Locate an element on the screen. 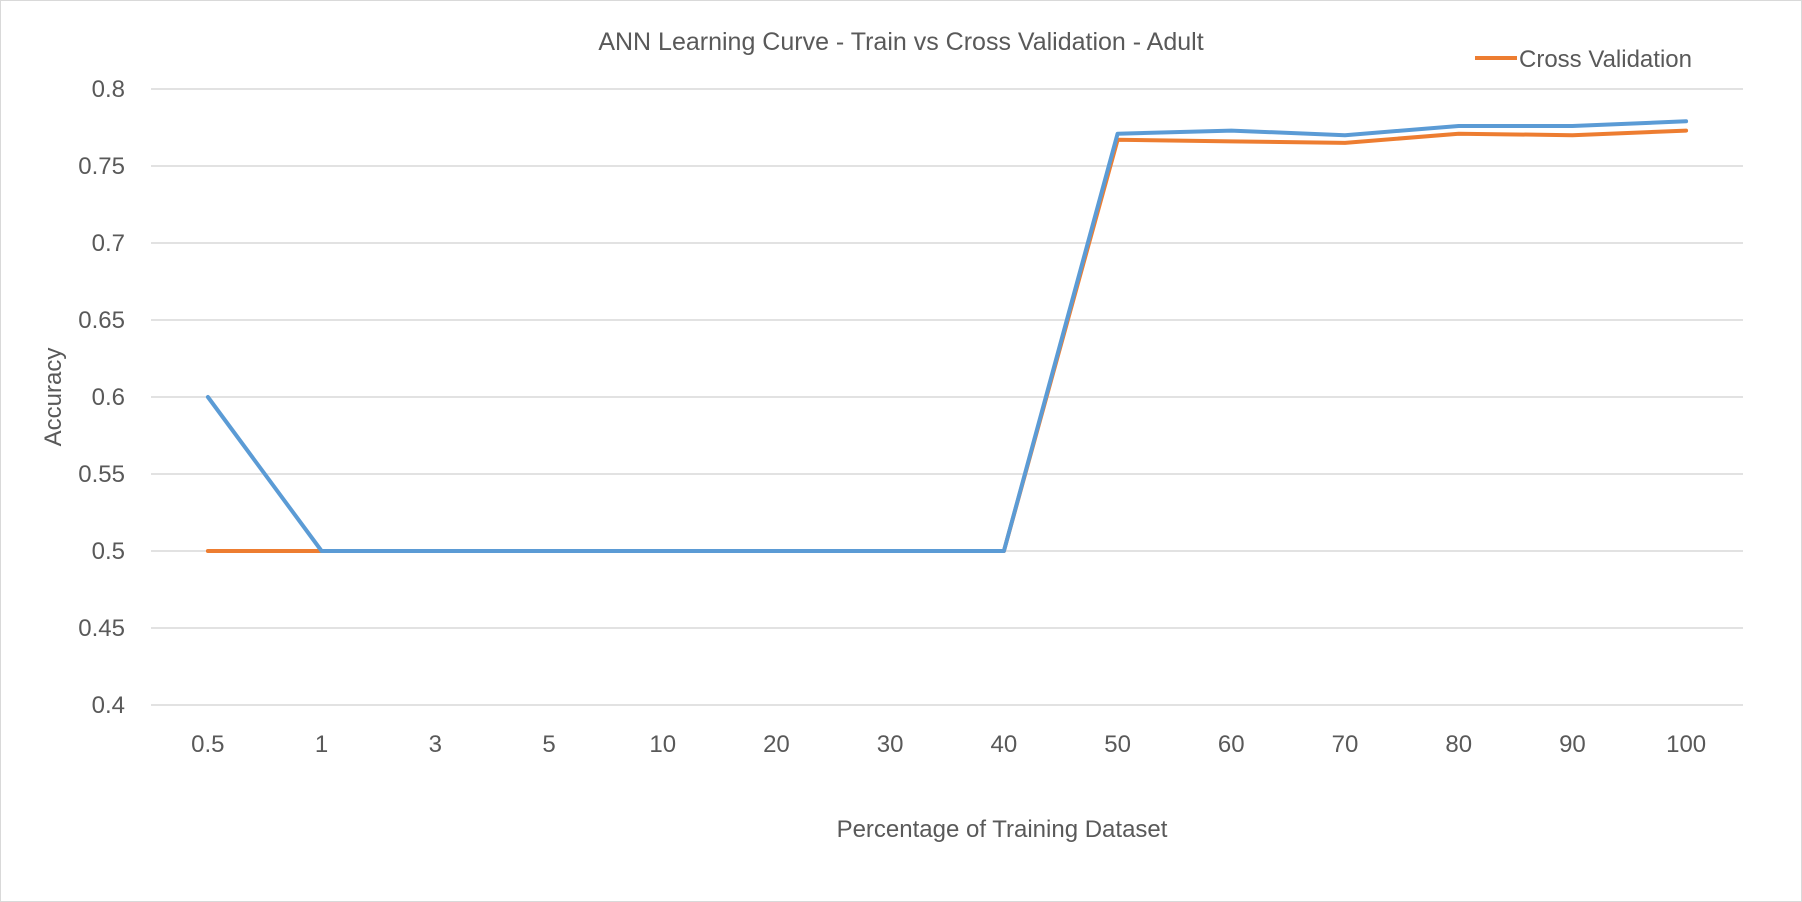  x-tick-label: 100 is located at coordinates (1686, 744).